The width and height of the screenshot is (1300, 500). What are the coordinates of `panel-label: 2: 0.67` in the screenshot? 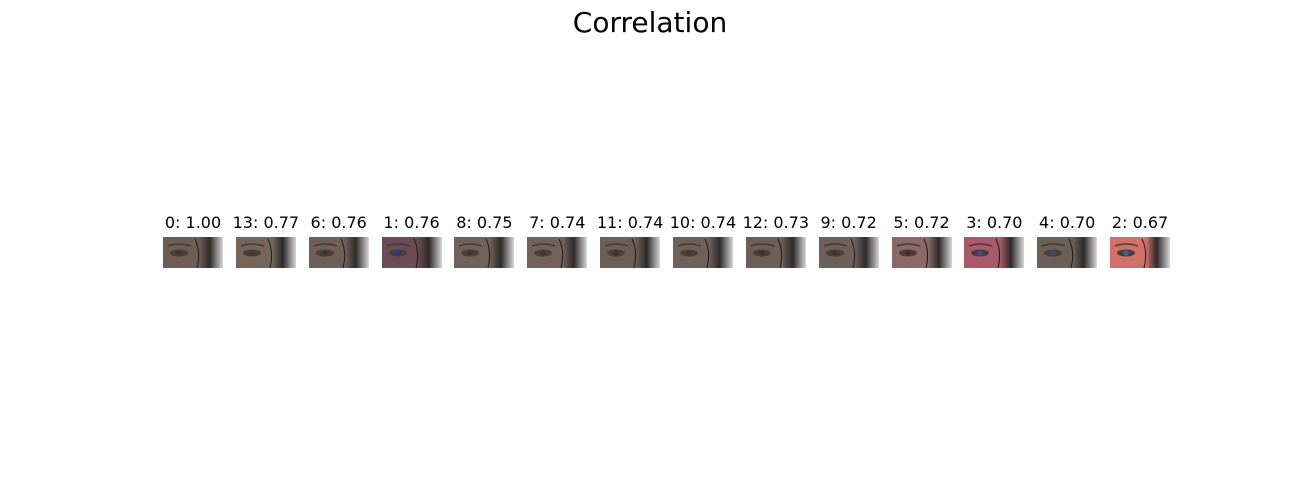 It's located at (1140, 222).